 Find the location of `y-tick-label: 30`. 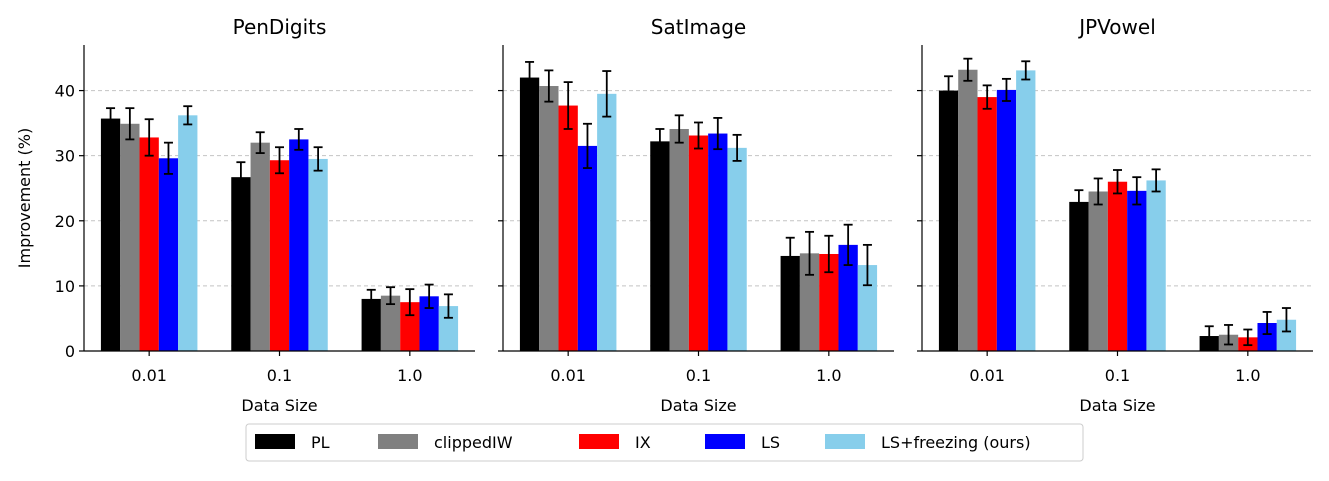

y-tick-label: 30 is located at coordinates (65, 156).